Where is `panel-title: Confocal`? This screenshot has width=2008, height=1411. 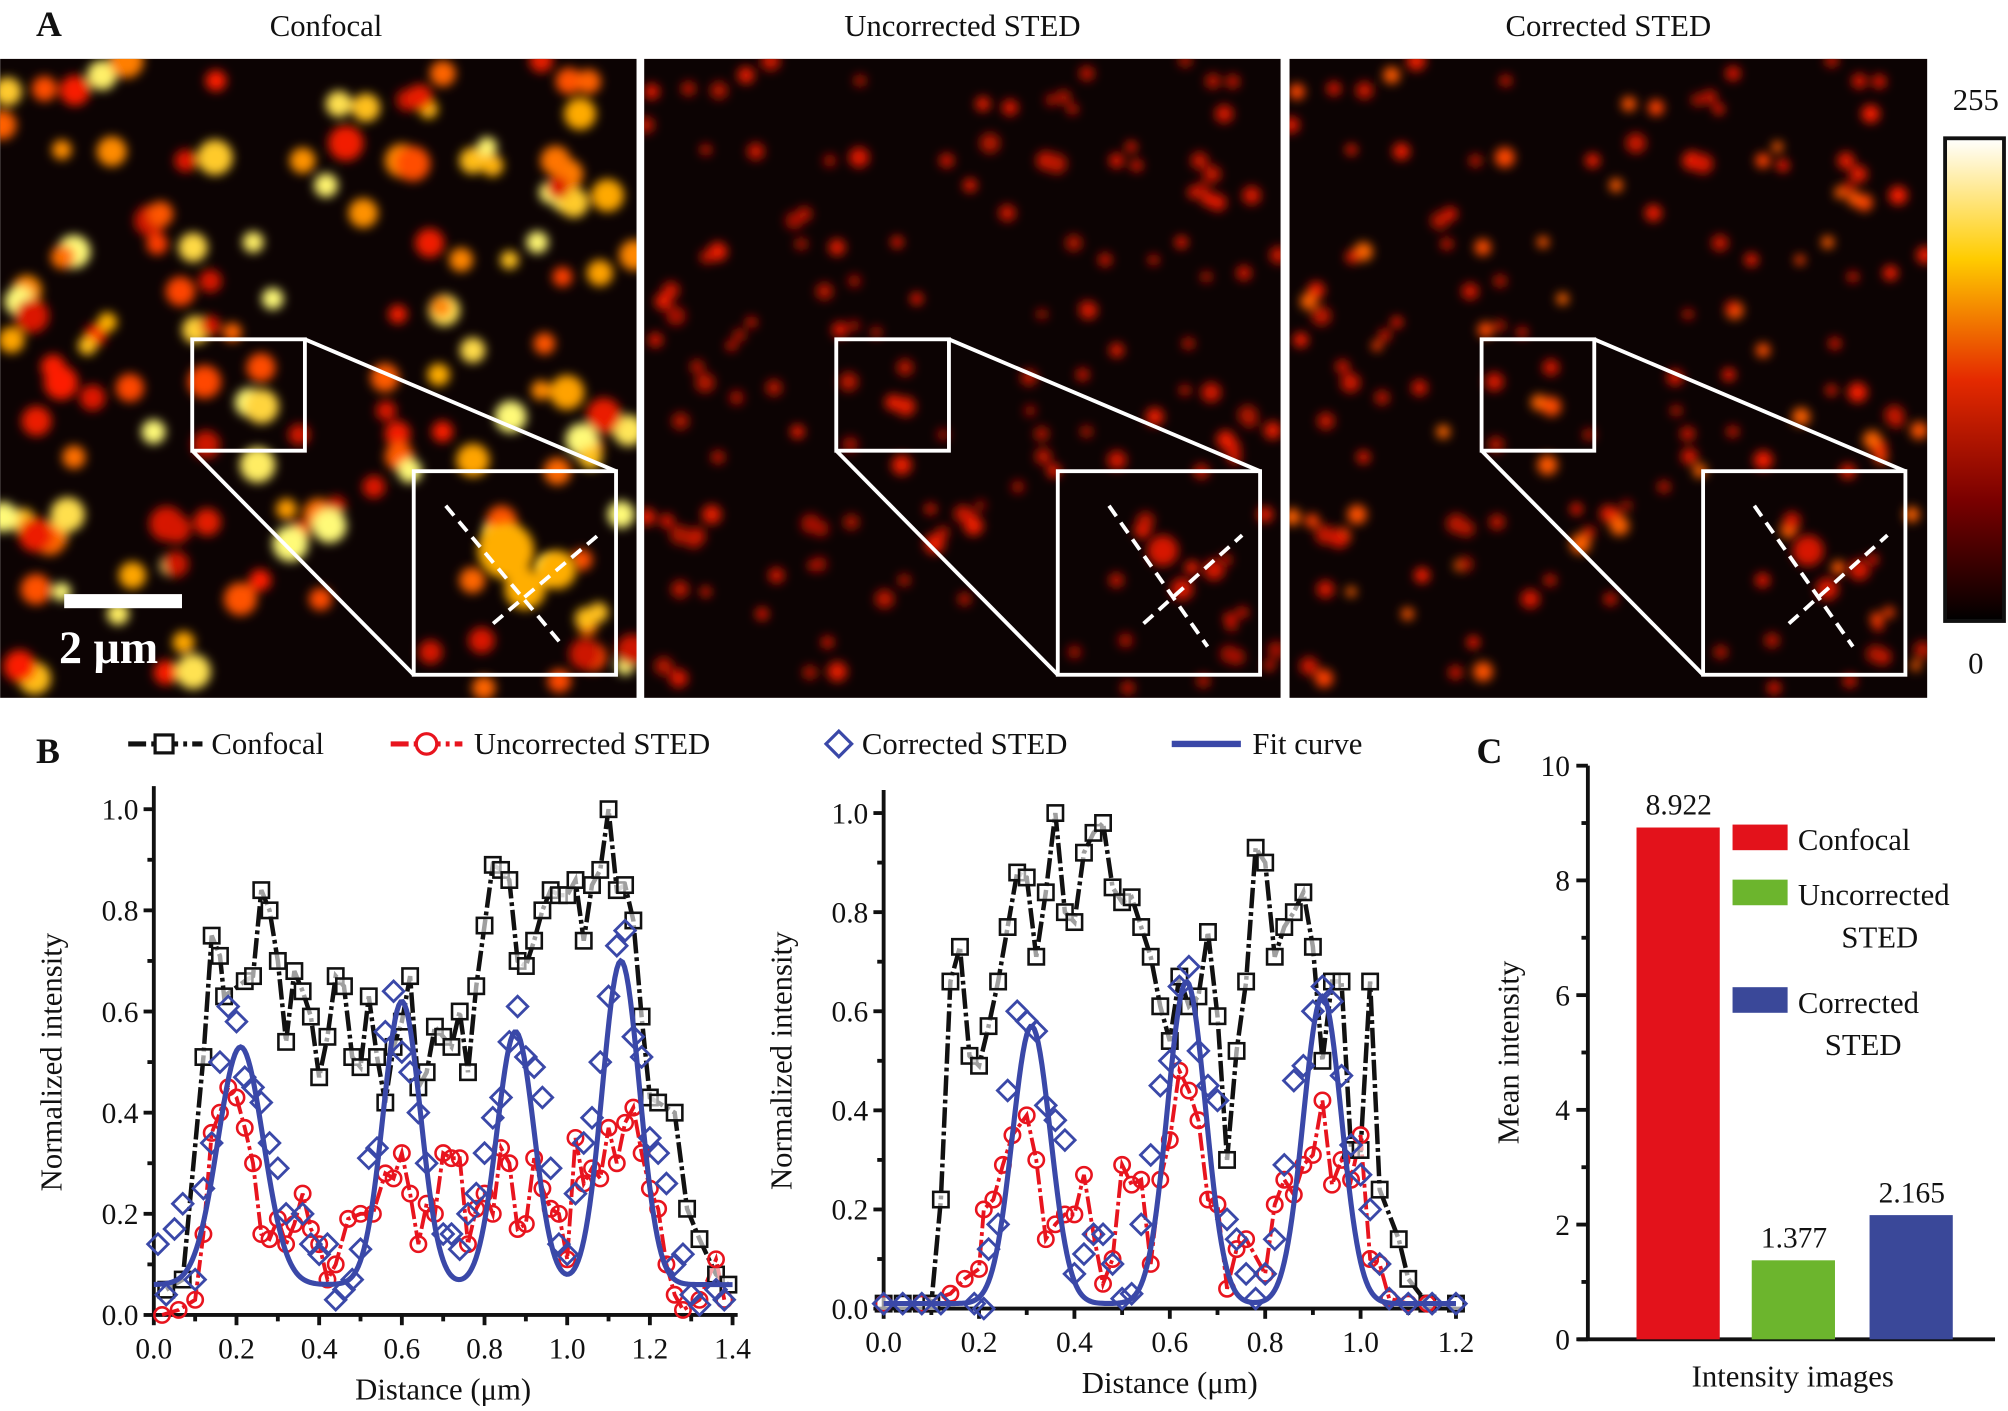 panel-title: Confocal is located at coordinates (326, 26).